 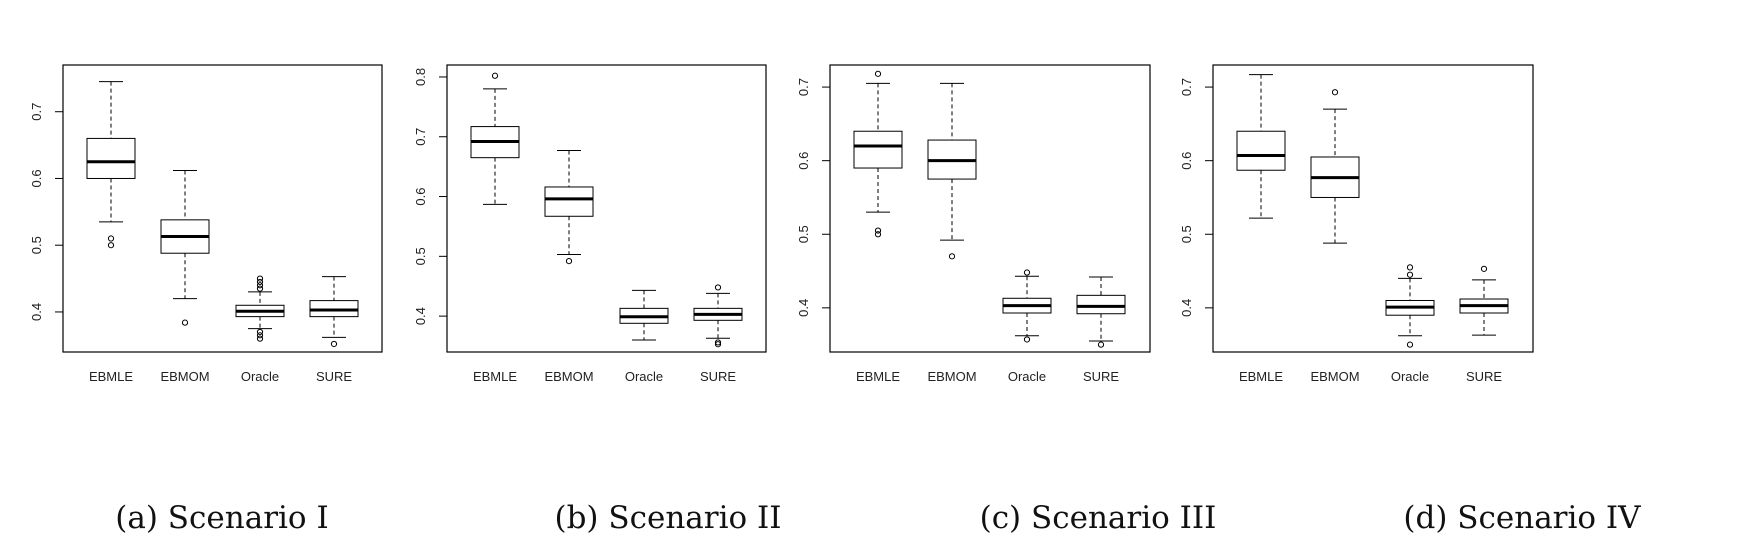 I want to click on panel-b: 0.4 0.5 0.6 0.7 0.8 EBMLE EBMOM Oracle SURE, so click(x=590, y=224).